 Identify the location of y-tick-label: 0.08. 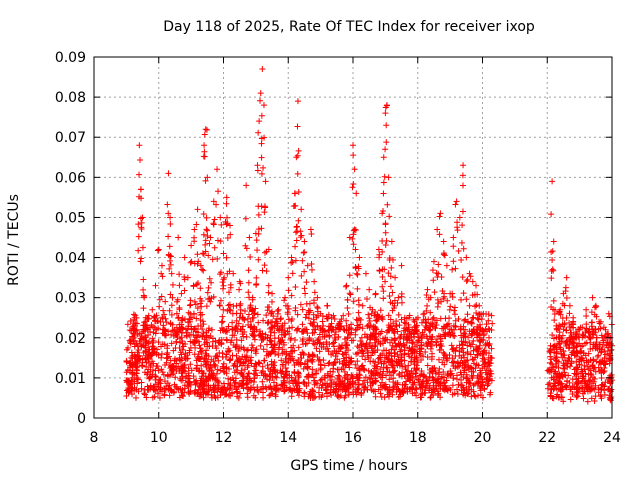
(70, 98).